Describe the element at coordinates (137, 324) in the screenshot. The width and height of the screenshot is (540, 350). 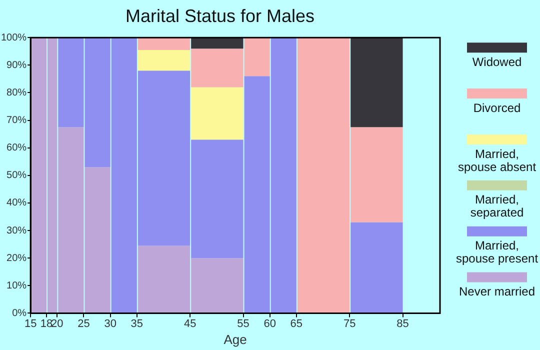
I see `x-tick-label: 35` at that location.